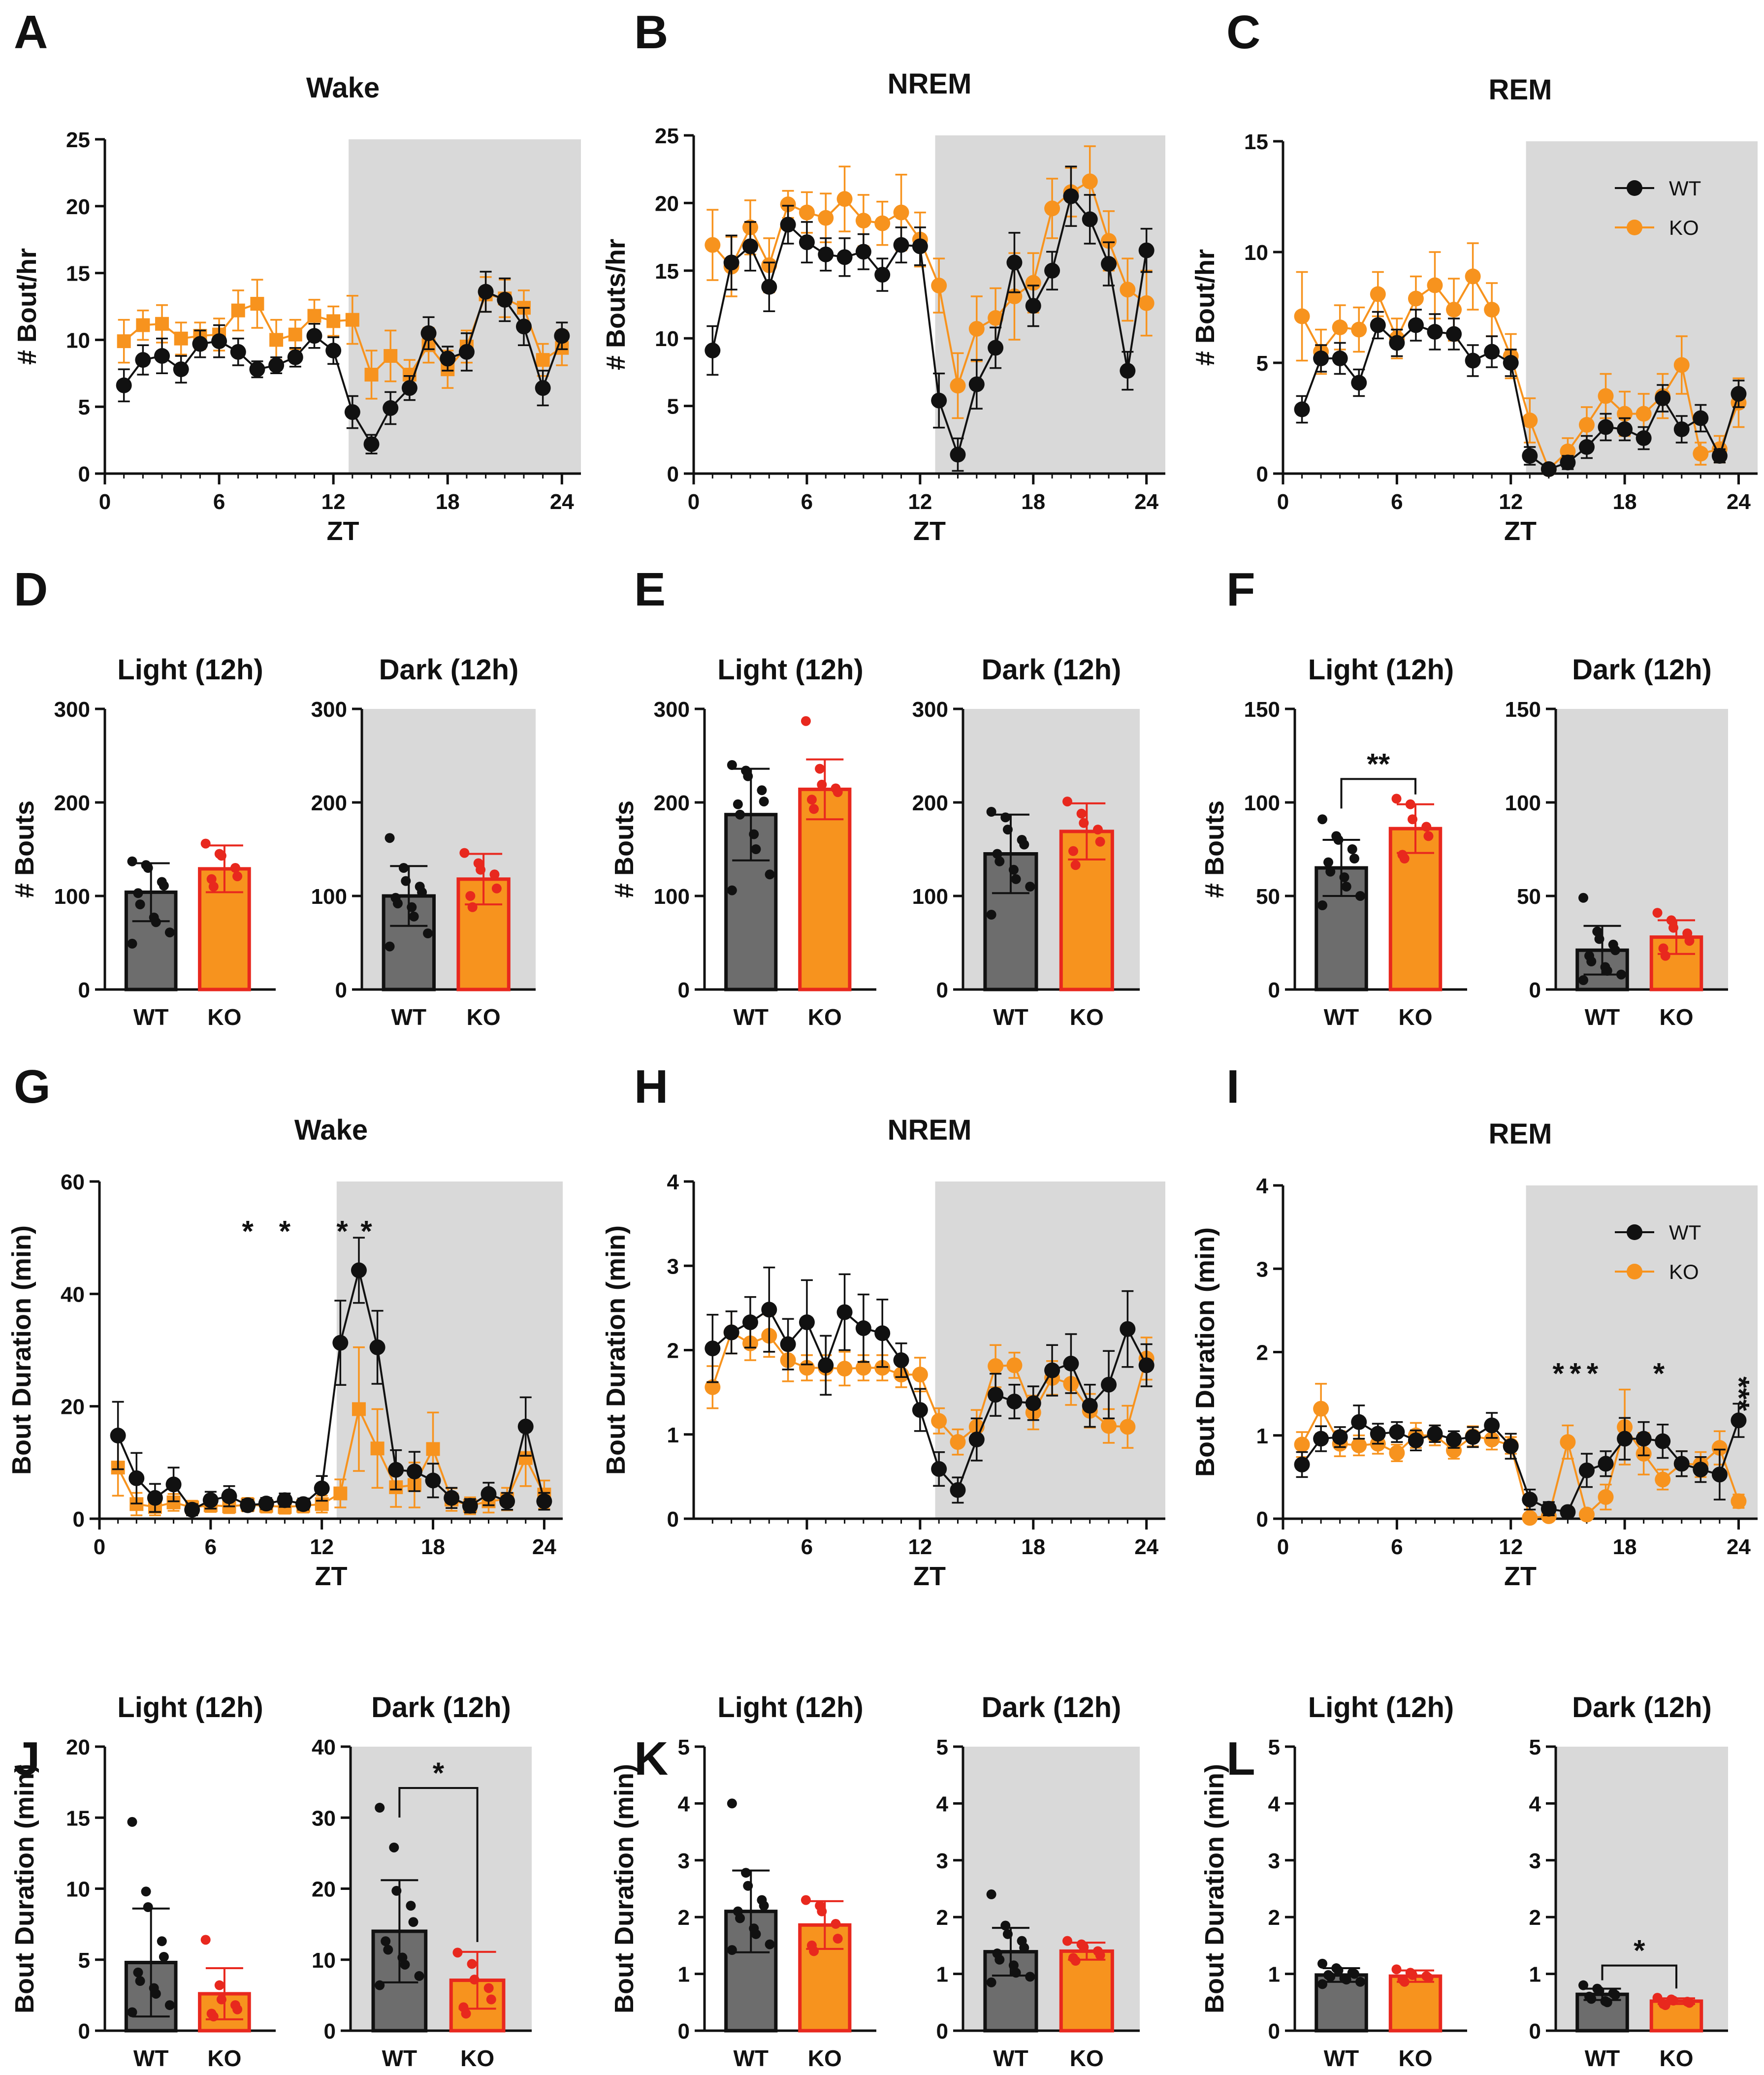 The width and height of the screenshot is (1764, 2075). Describe the element at coordinates (930, 897) in the screenshot. I see `y-tick-label: 100` at that location.